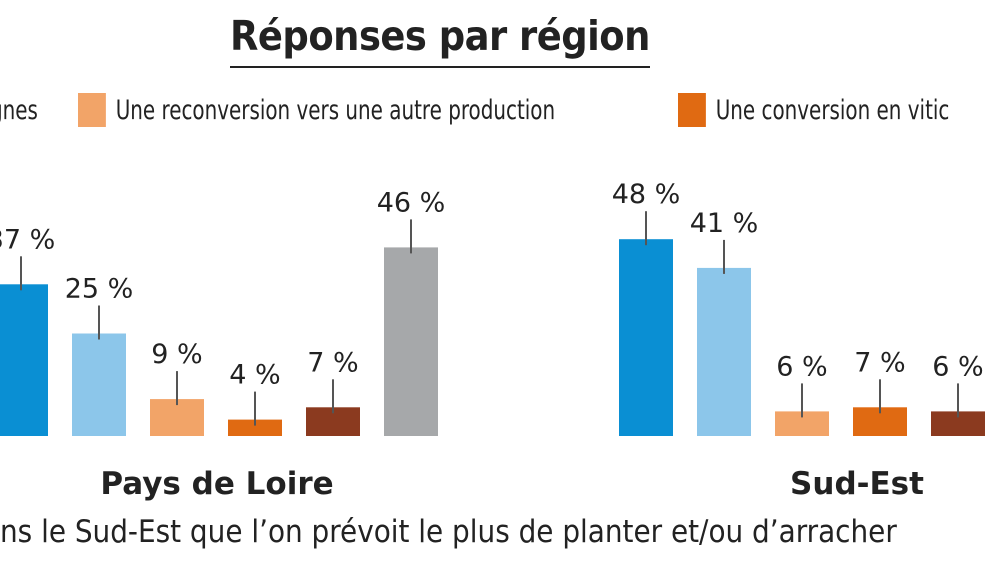  What do you see at coordinates (801, 366) in the screenshot?
I see `bar-value-label-2-3: 6 %` at bounding box center [801, 366].